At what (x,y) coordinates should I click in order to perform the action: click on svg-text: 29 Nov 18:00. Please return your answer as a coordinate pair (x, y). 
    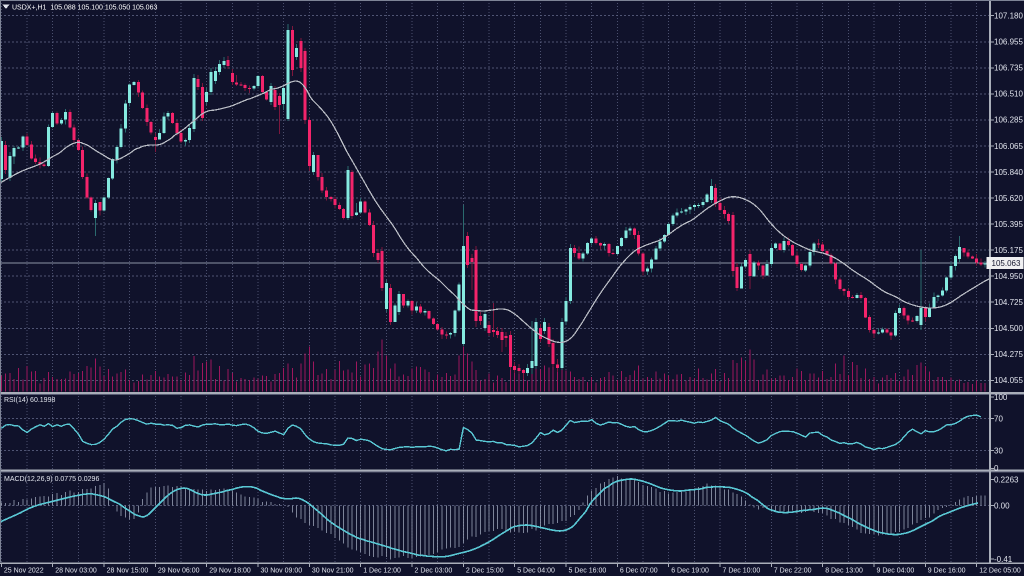
    Looking at the image, I should click on (230, 571).